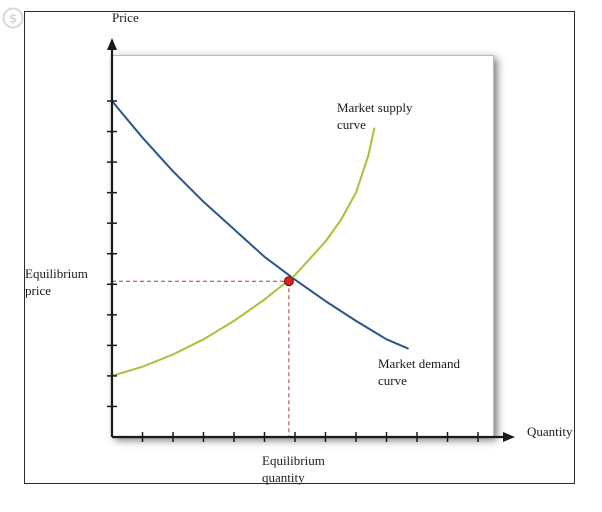 The height and width of the screenshot is (512, 602). I want to click on coin-icon: $, so click(13, 18).